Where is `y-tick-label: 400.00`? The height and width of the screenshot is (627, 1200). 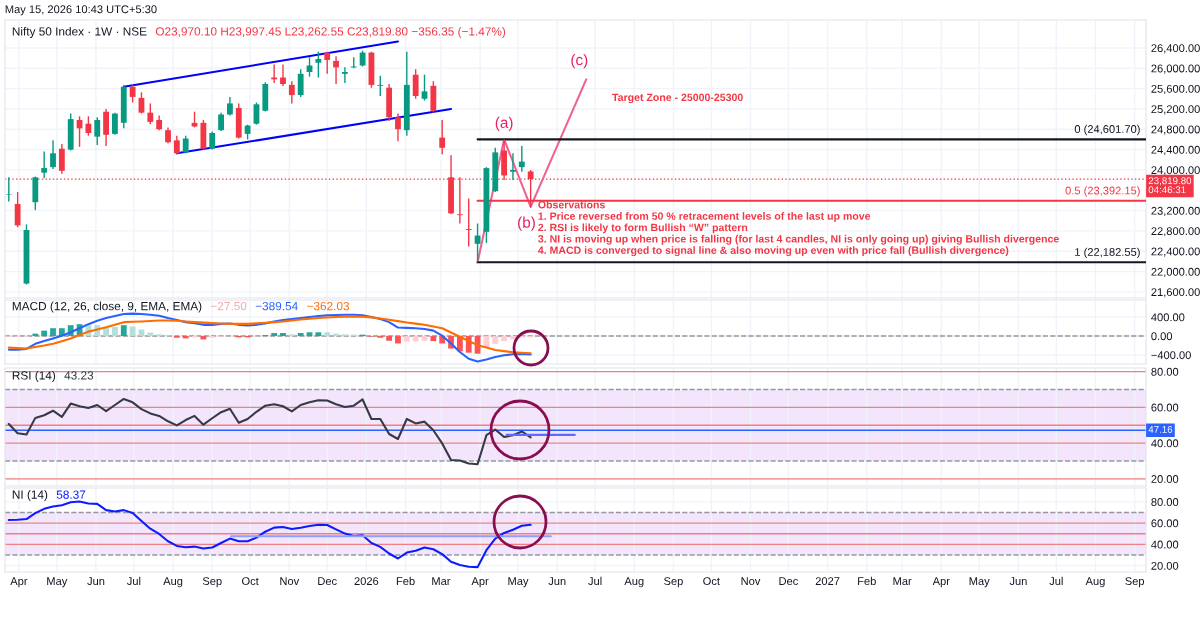 y-tick-label: 400.00 is located at coordinates (1168, 317).